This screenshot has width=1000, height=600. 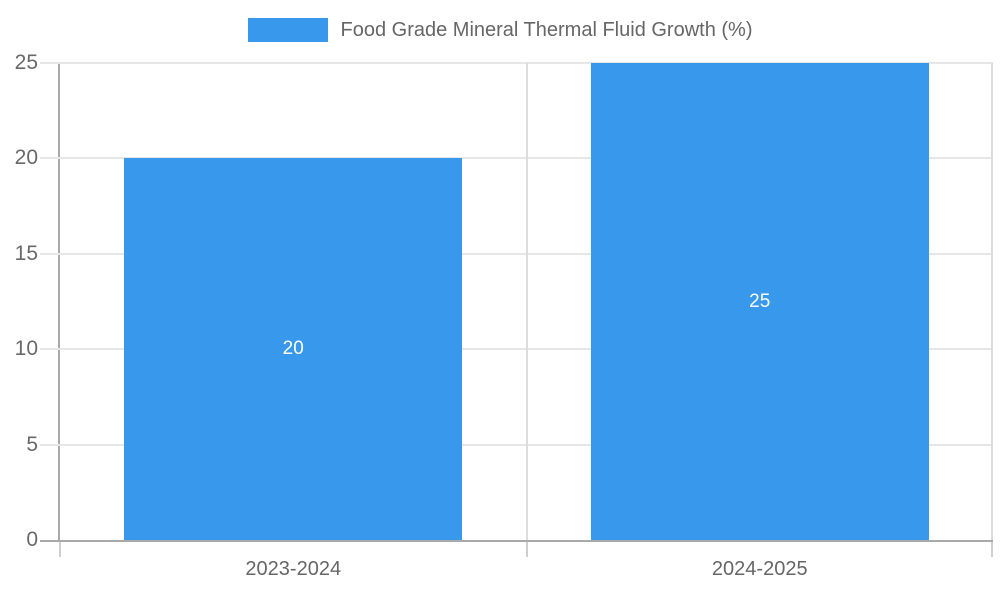 I want to click on bar-value-label: 25, so click(x=760, y=301).